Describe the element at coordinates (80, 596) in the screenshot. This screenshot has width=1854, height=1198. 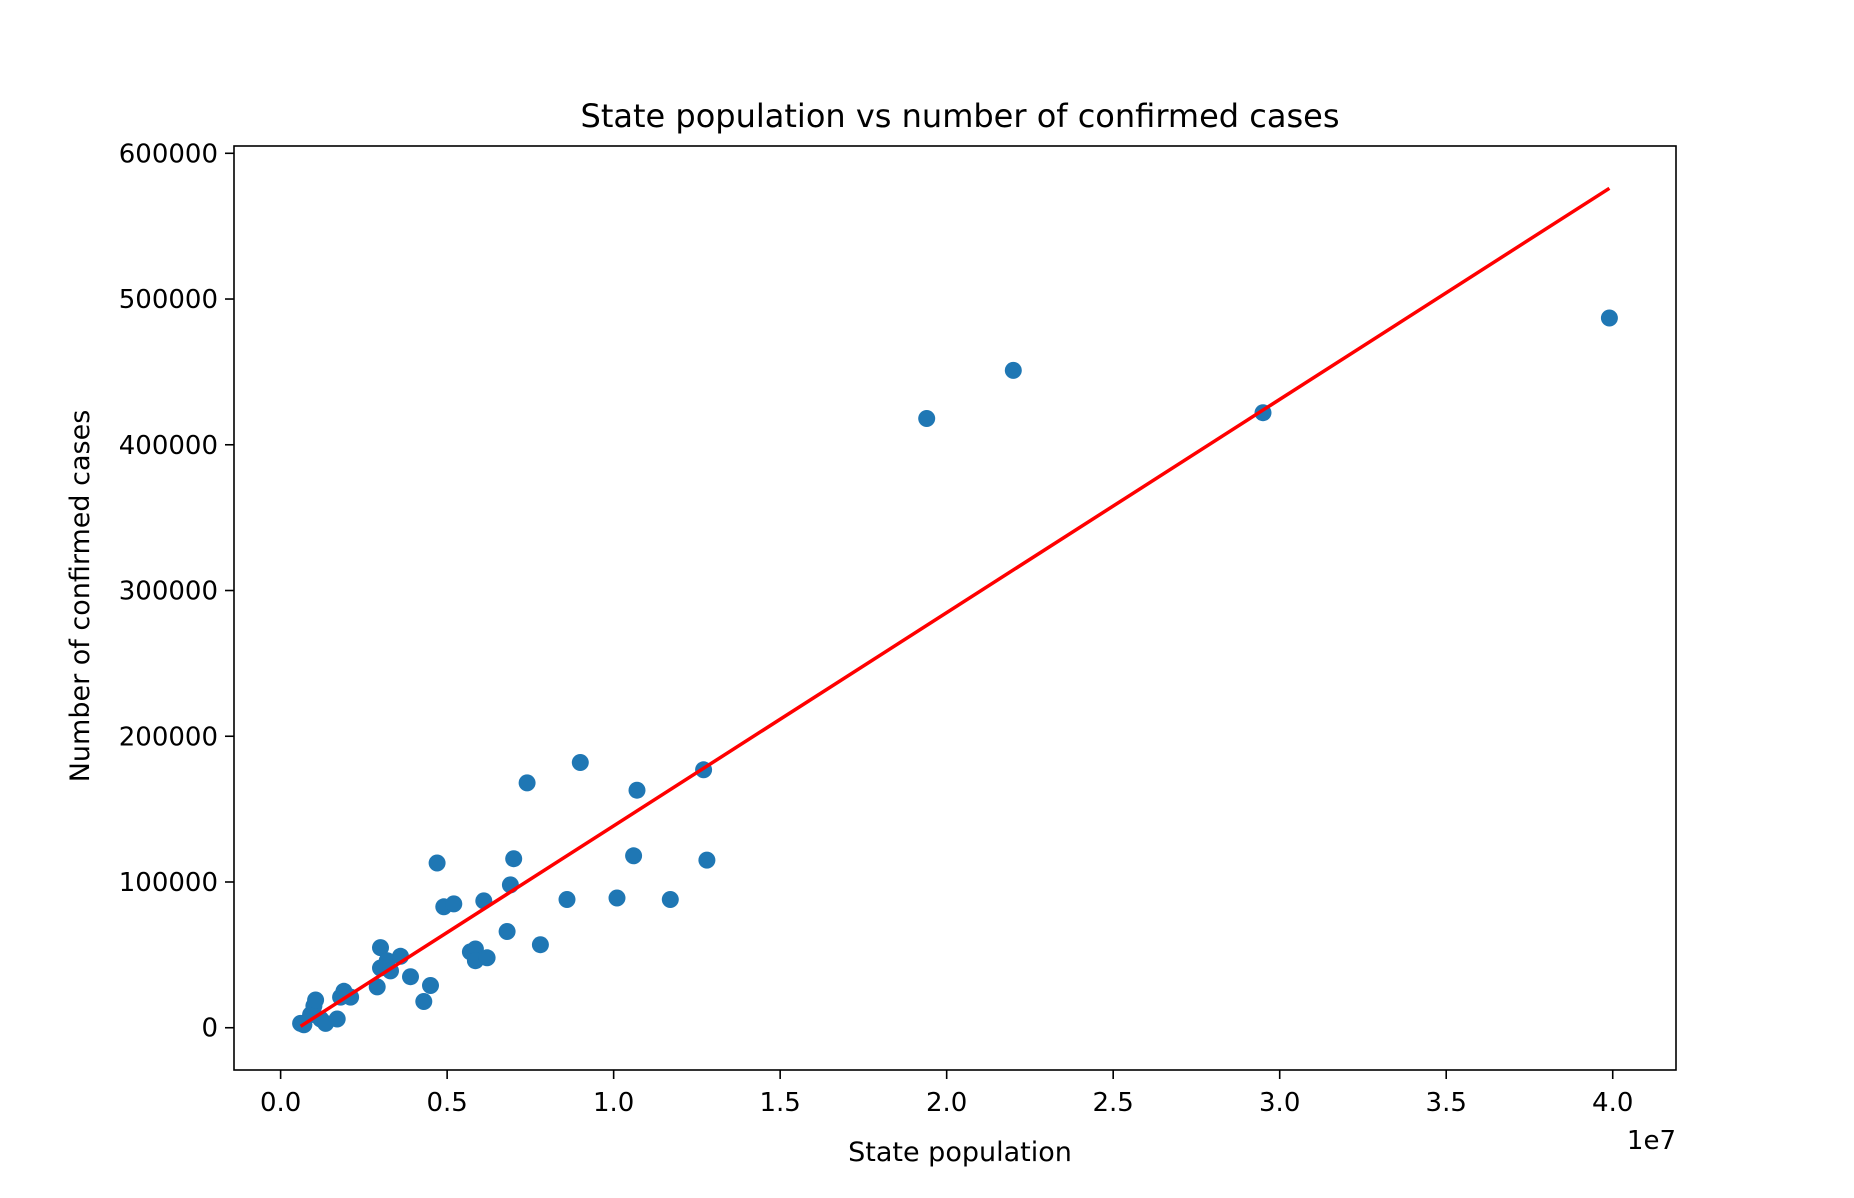
I see `y-axis-label: Number of confirmed cases` at that location.